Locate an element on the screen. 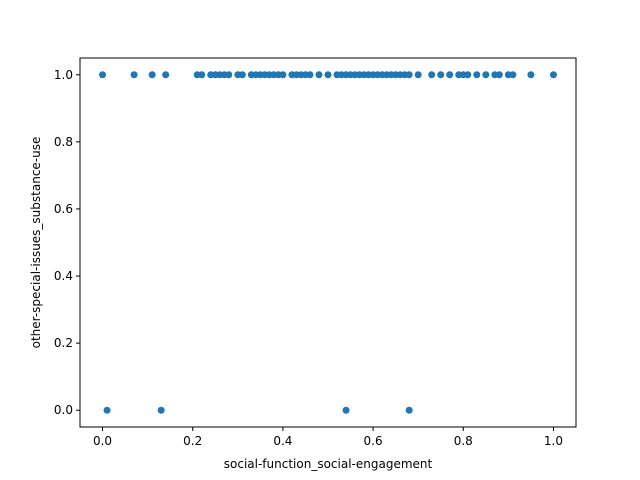 The image size is (640, 480). y-axis-label: other-special-issues_substance-use is located at coordinates (36, 243).